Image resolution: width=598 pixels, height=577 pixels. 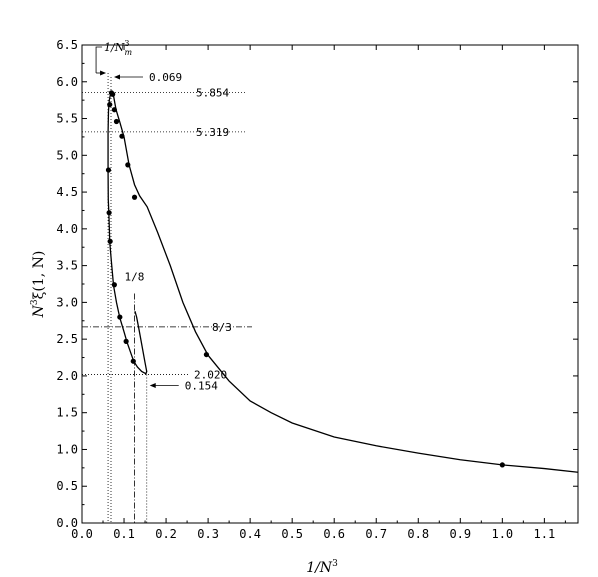 I want to click on arrow-head-0.154, so click(x=152, y=385).